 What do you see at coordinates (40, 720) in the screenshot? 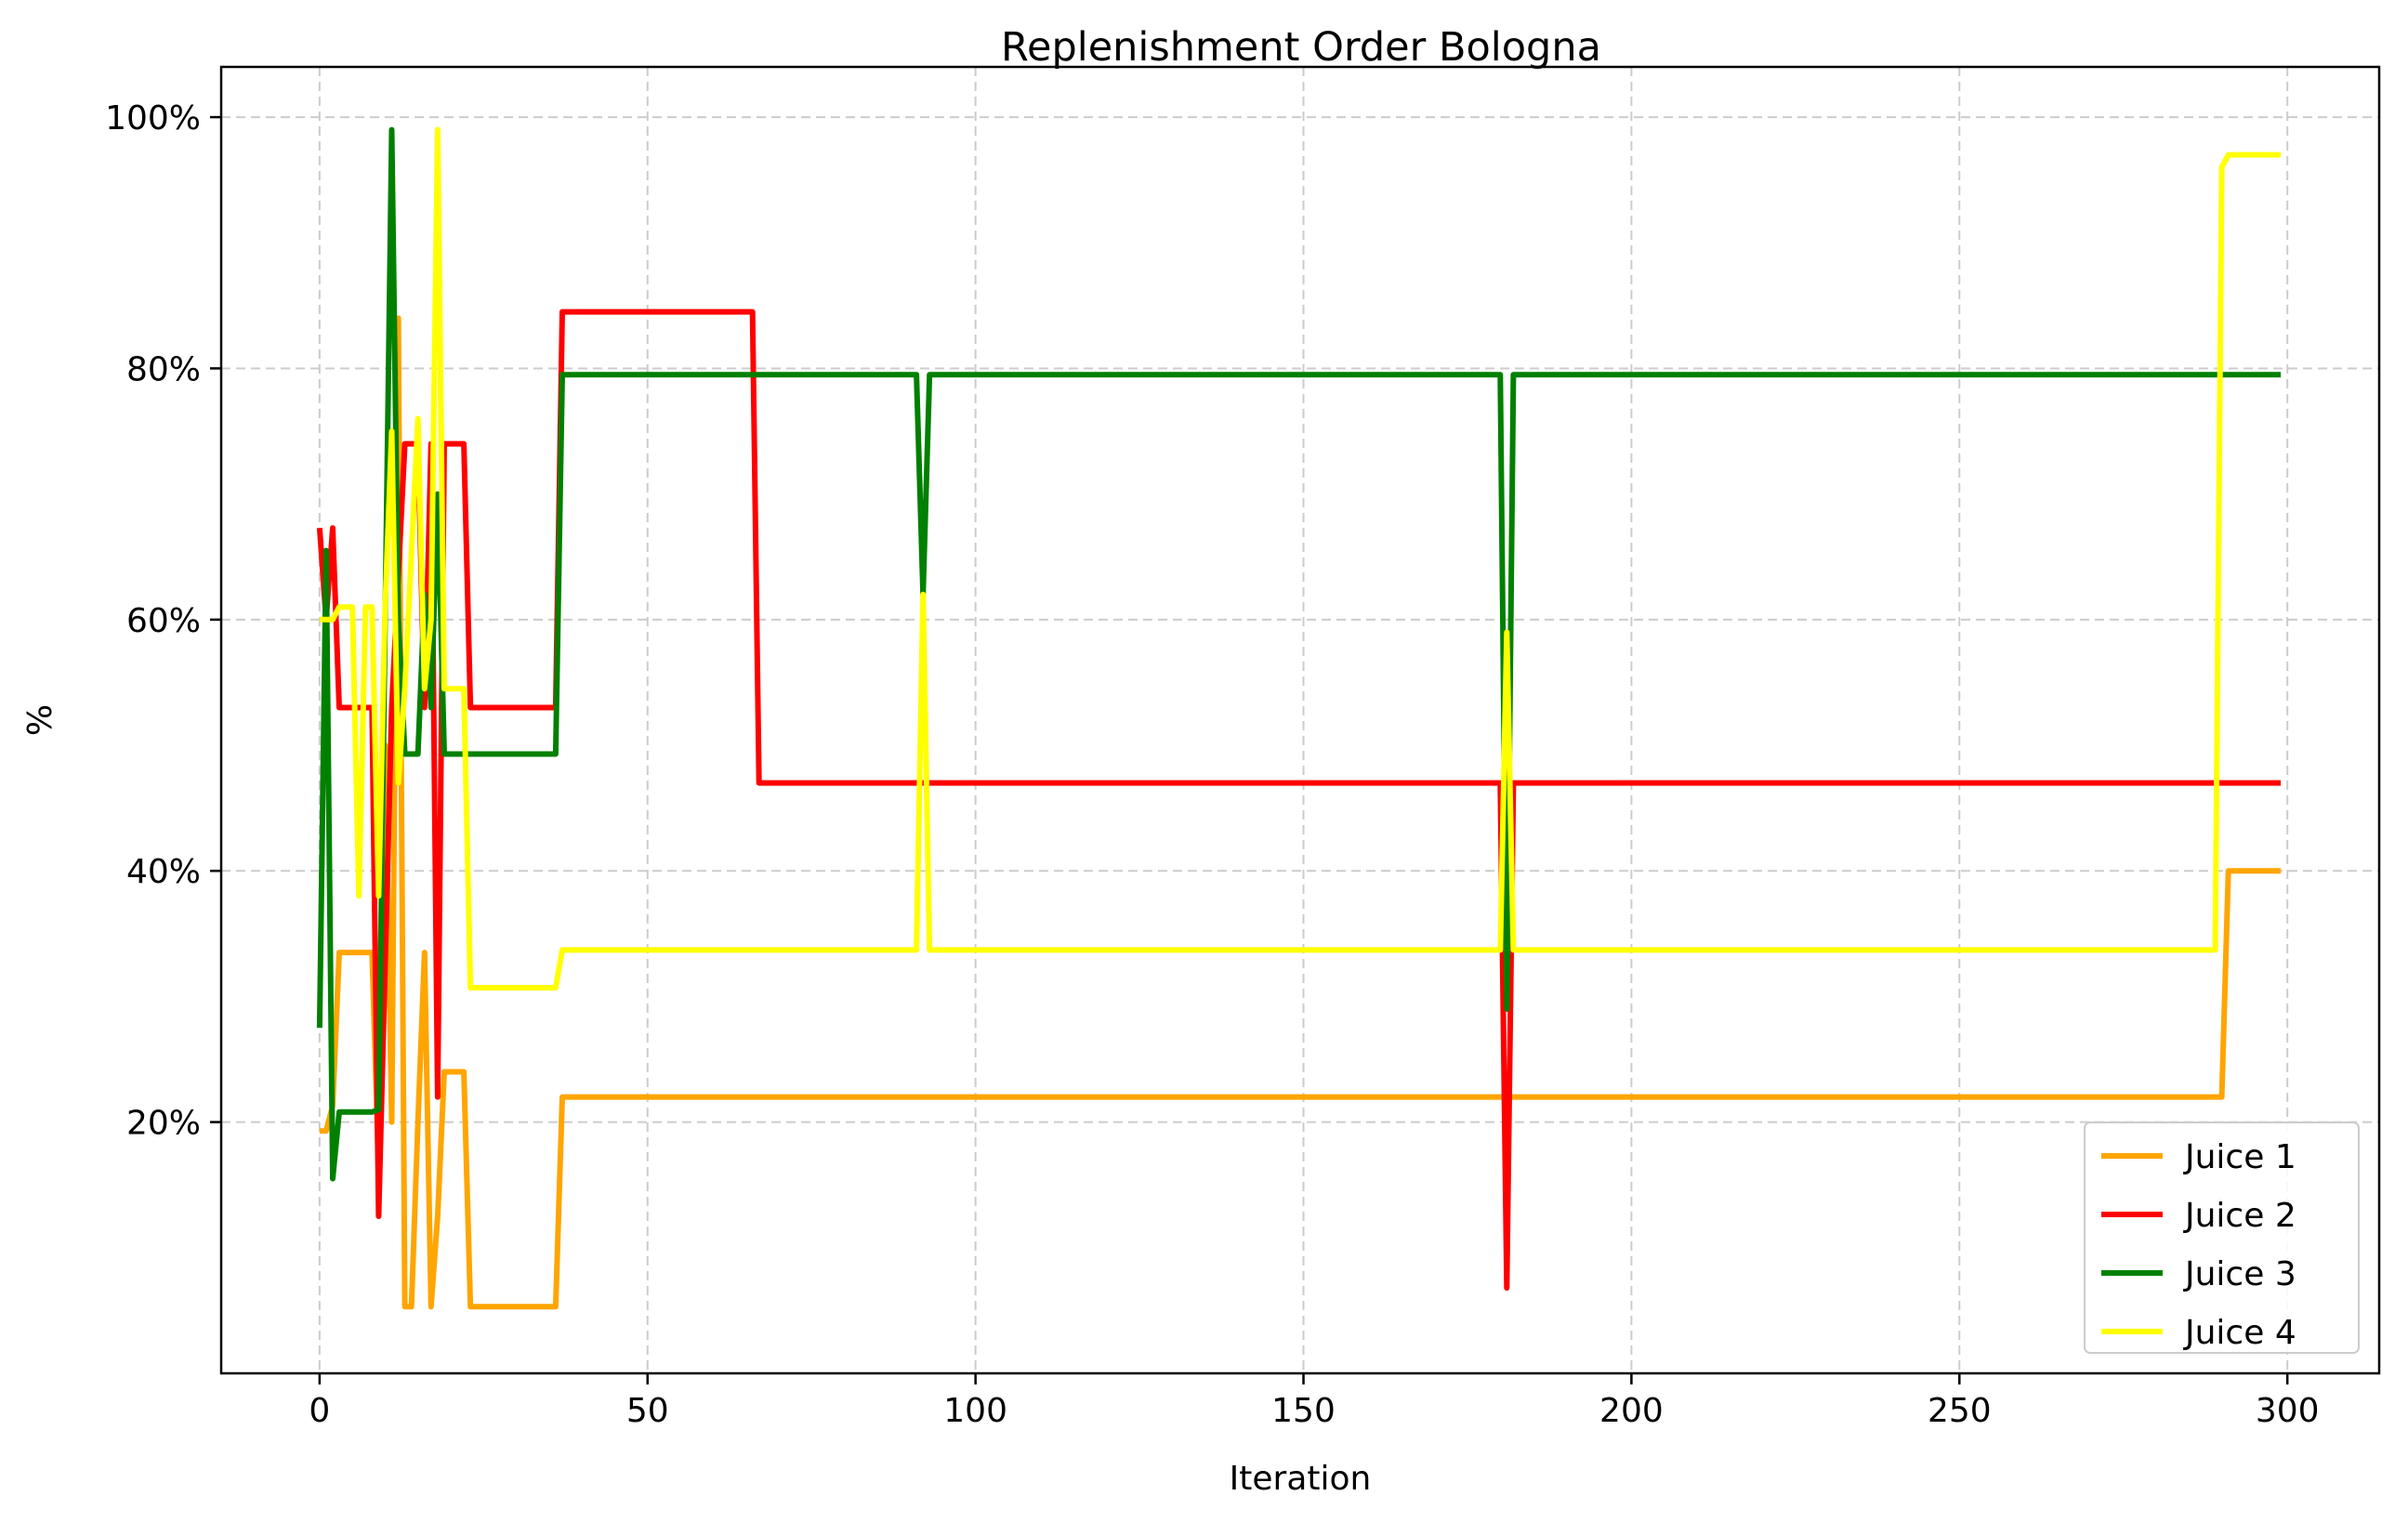
I see `y-axis-title: %` at bounding box center [40, 720].